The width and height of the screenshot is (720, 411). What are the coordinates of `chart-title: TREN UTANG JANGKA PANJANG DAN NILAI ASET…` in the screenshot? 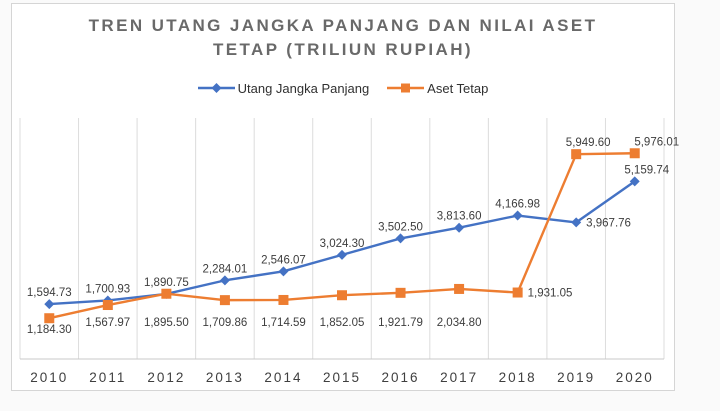 It's located at (343, 38).